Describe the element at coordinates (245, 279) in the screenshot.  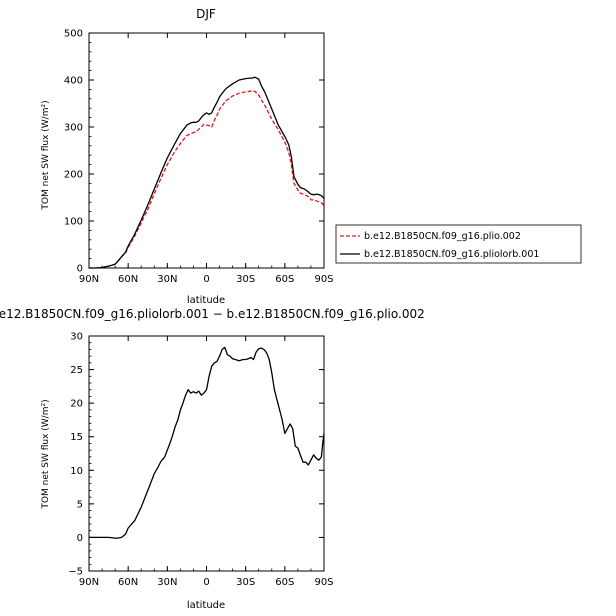
I see `top-x-tick-label: 30S` at that location.